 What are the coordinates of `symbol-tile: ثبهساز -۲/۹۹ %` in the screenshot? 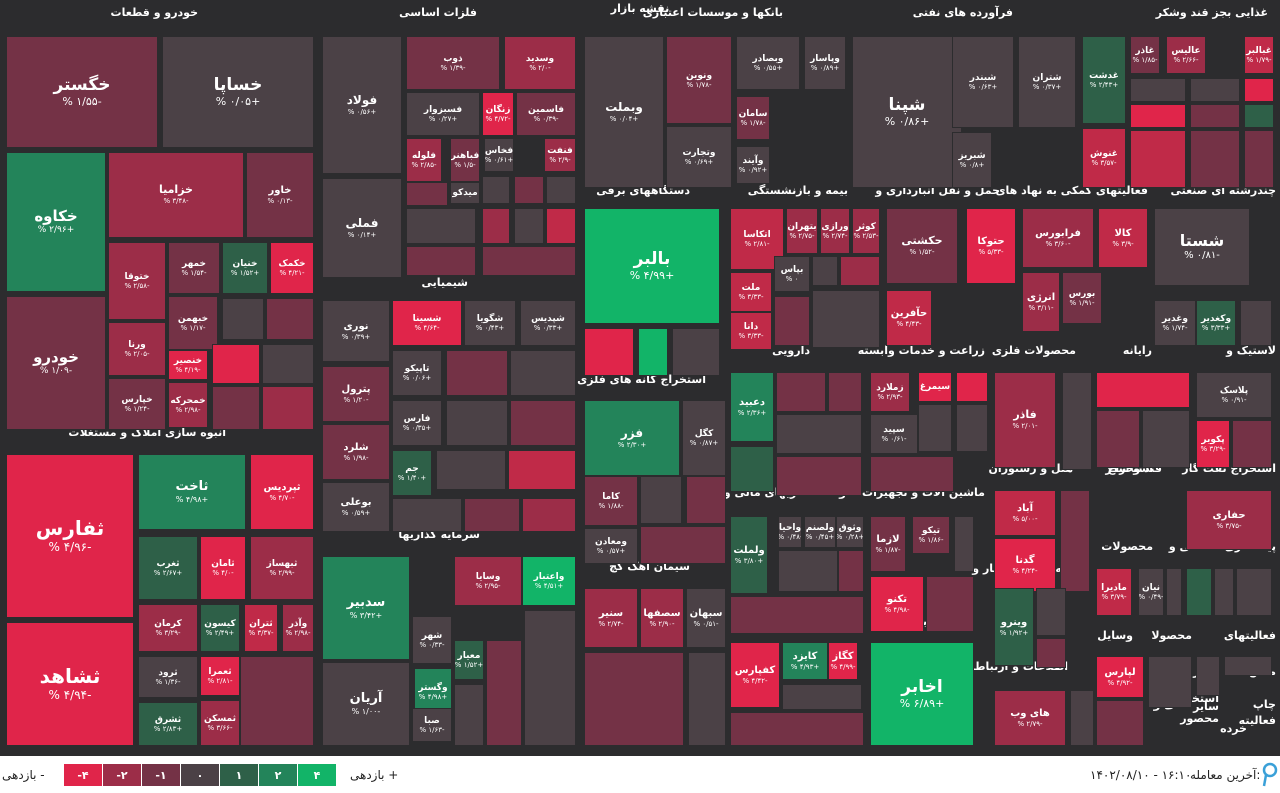 It's located at (282, 568).